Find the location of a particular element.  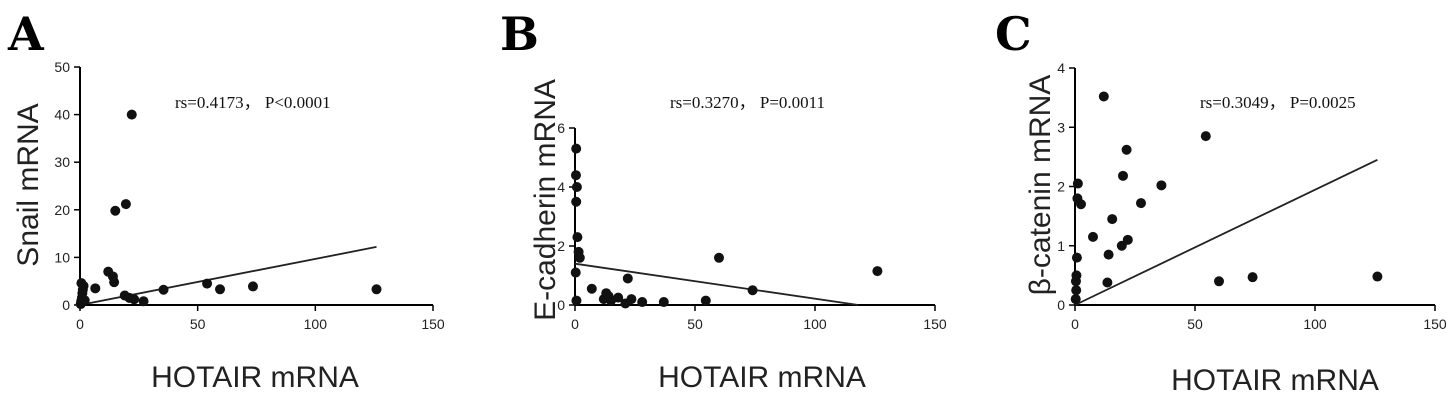

panel-b-y-axis-label: E-cadherin mRNA is located at coordinates (545, 200).